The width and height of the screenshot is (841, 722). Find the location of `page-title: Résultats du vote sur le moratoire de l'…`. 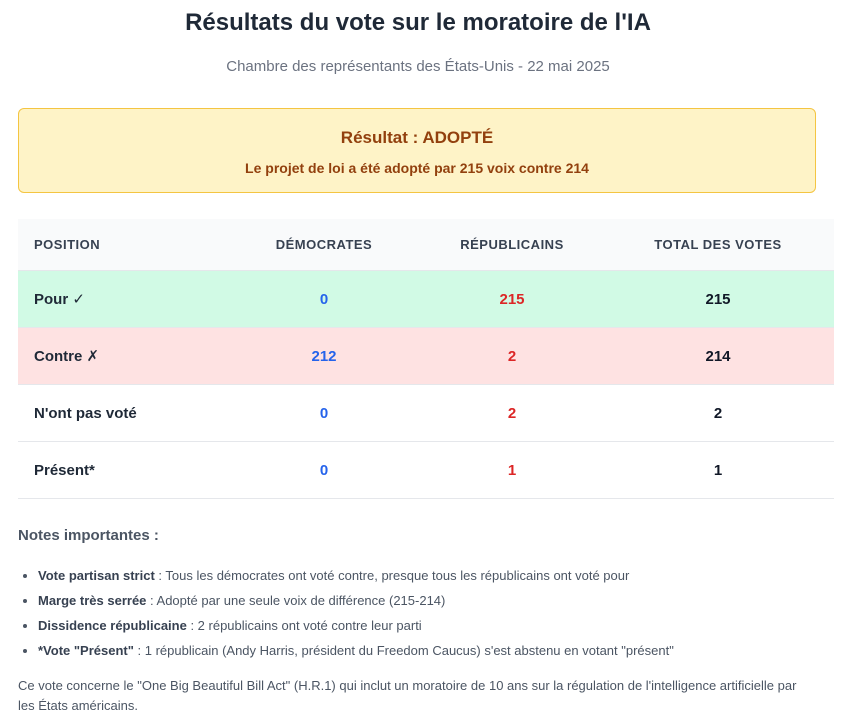

page-title: Résultats du vote sur le moratoire de l'… is located at coordinates (418, 22).